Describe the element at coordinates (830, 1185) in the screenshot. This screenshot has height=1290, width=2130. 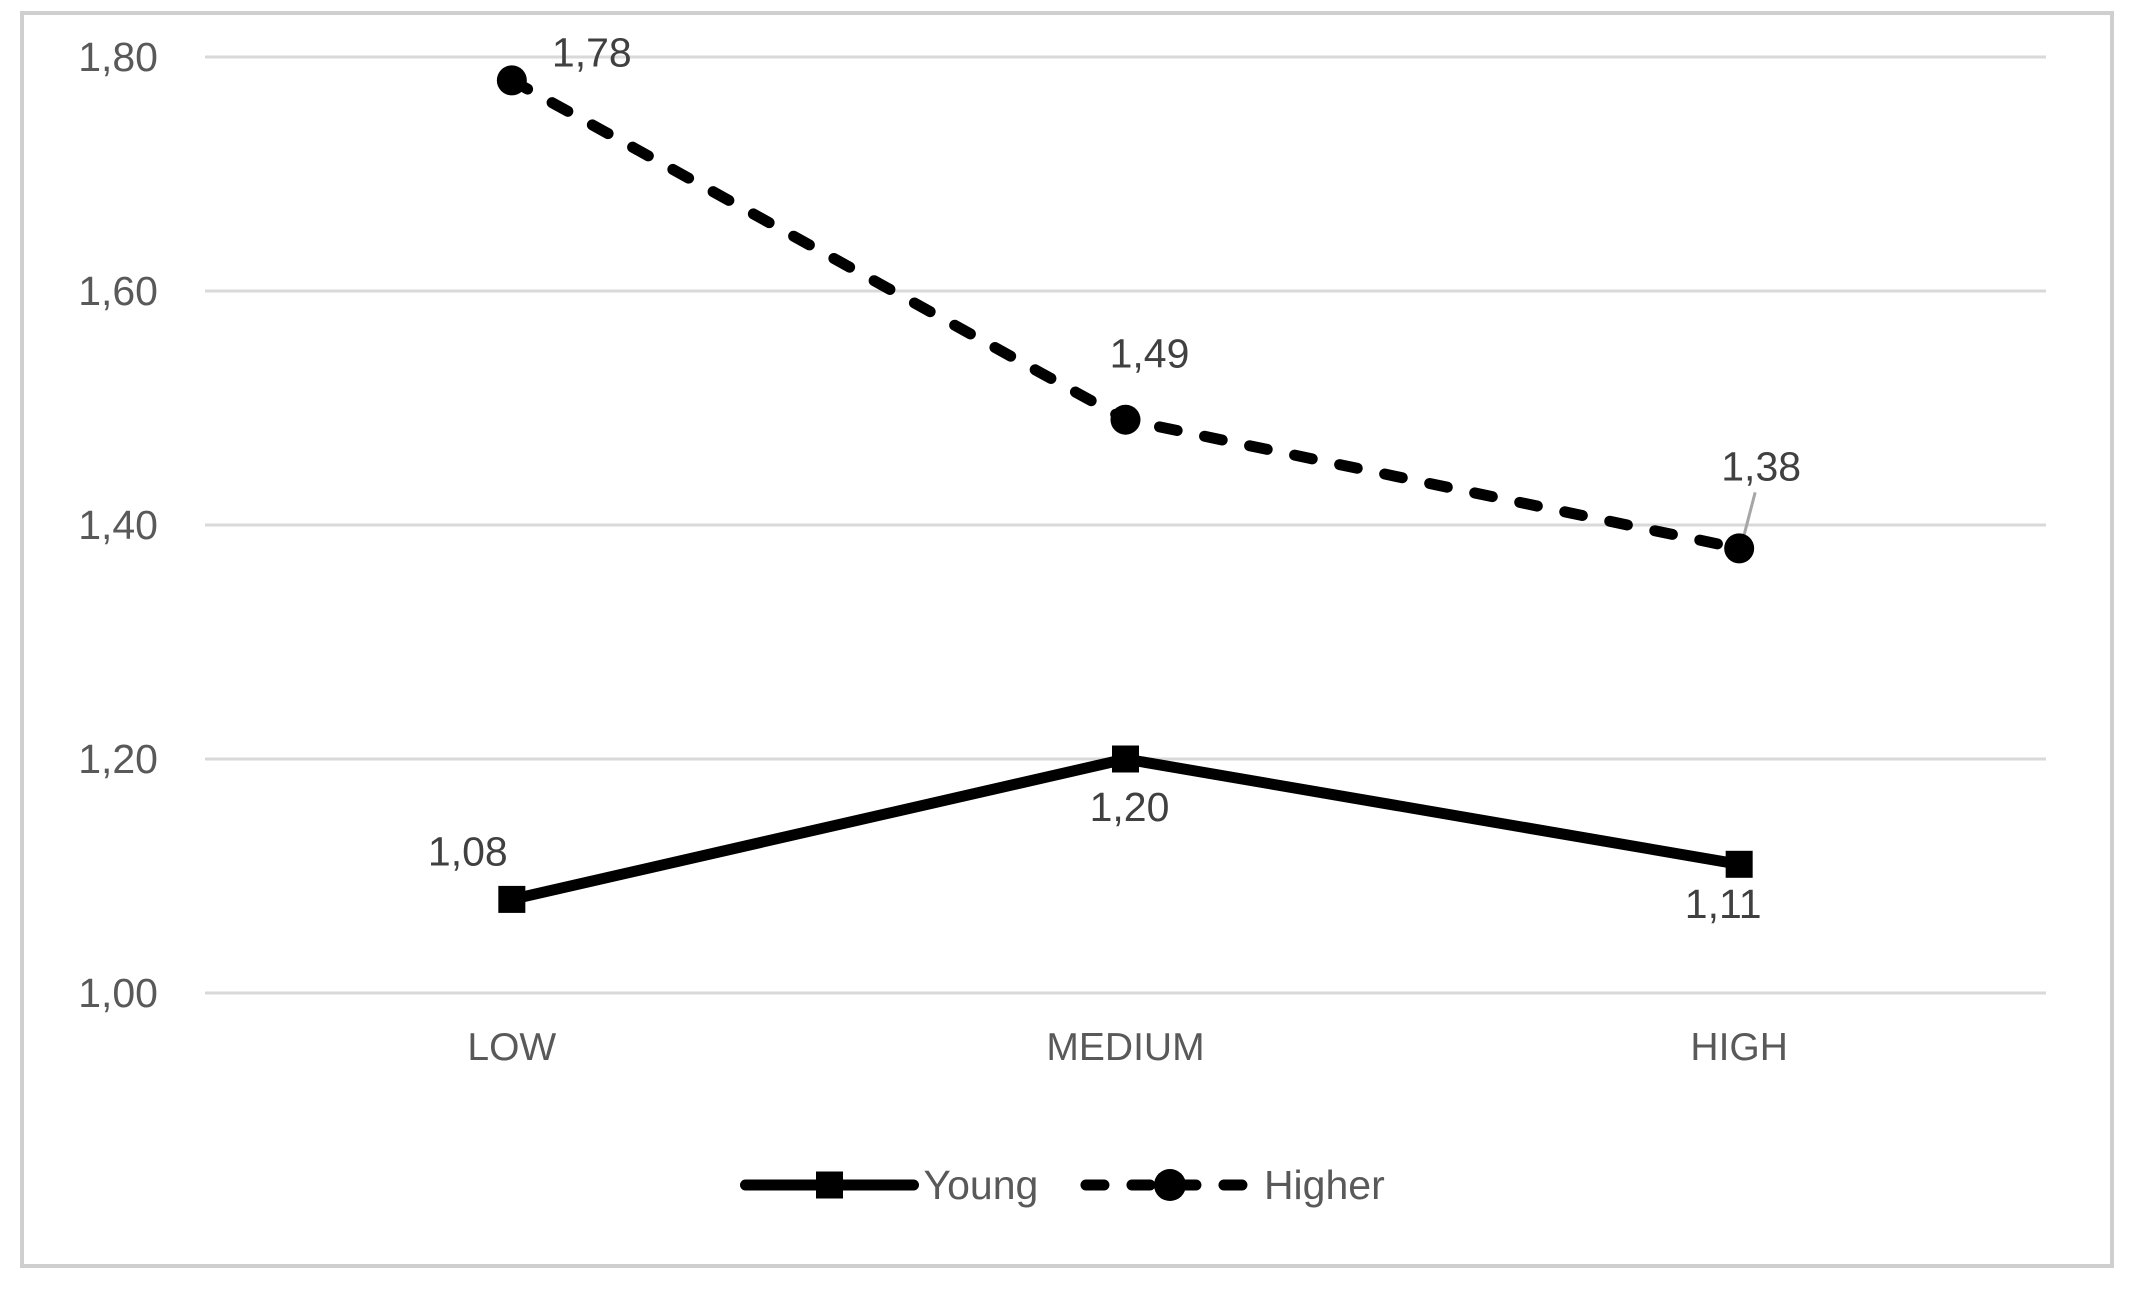
I see `legend-key-marker-square` at that location.